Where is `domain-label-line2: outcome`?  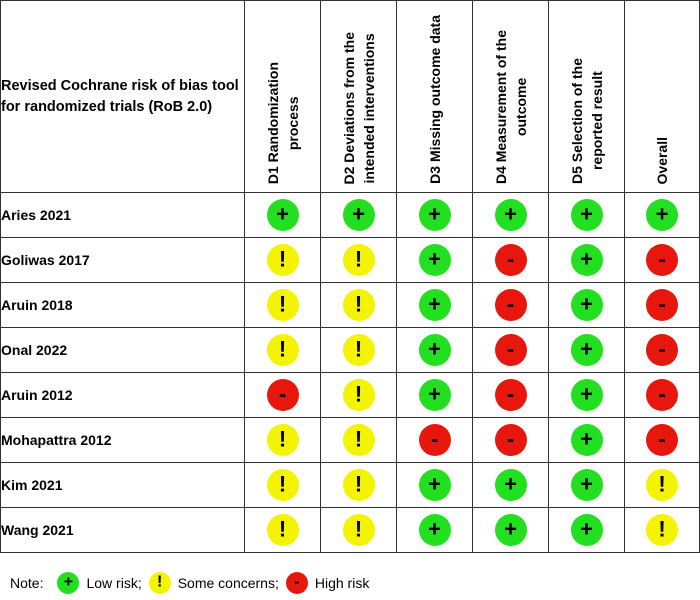 domain-label-line2: outcome is located at coordinates (520, 107).